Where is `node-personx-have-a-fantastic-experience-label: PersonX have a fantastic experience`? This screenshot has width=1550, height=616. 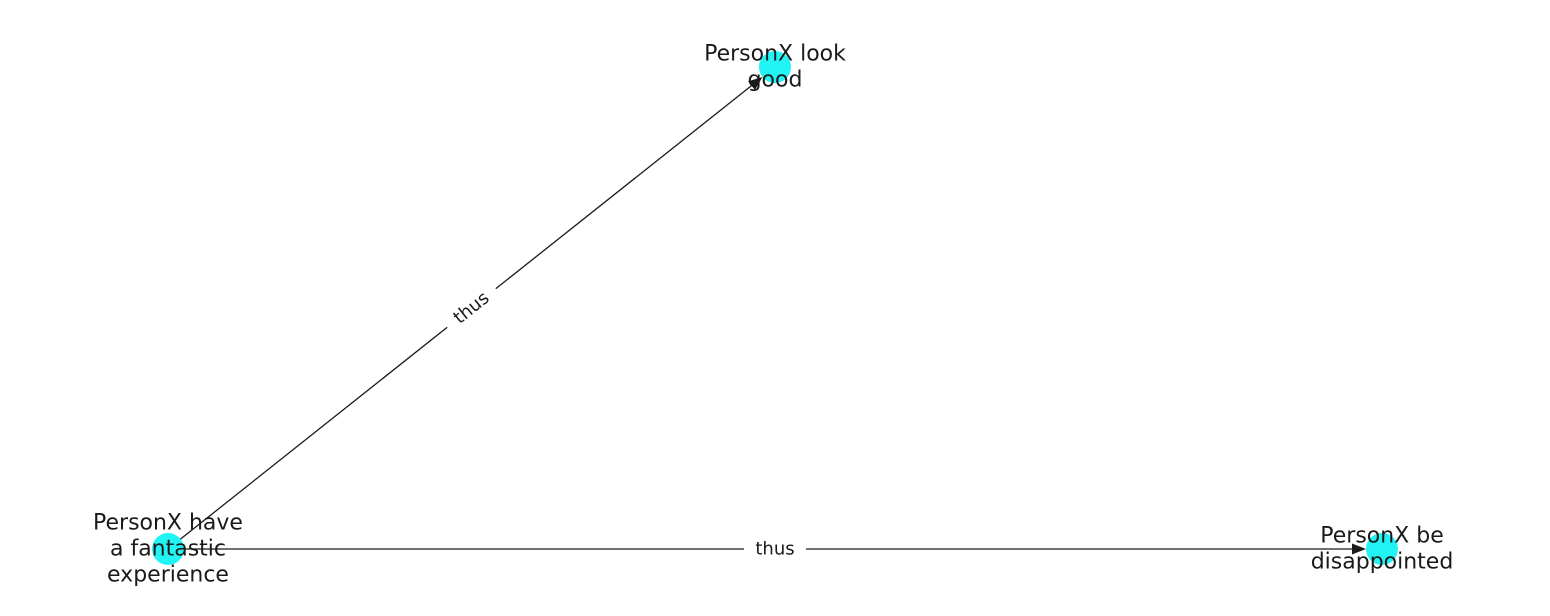 node-personx-have-a-fantastic-experience-label: PersonX have a fantastic experience is located at coordinates (168, 549).